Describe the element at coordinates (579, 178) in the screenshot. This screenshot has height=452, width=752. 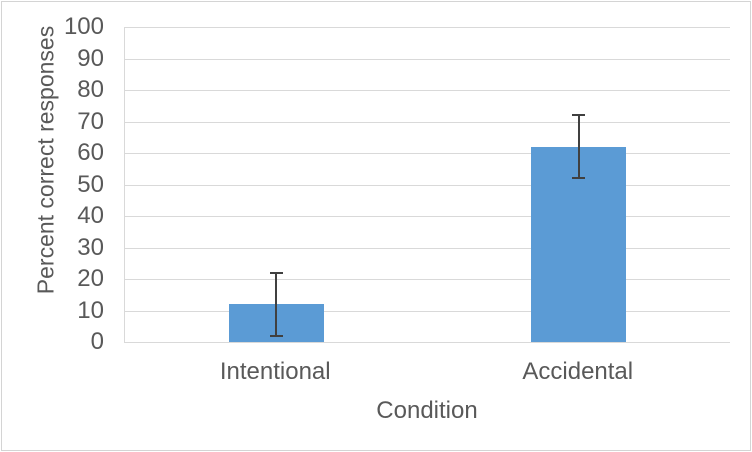
I see `error-bar-cap-lower-accidental` at that location.